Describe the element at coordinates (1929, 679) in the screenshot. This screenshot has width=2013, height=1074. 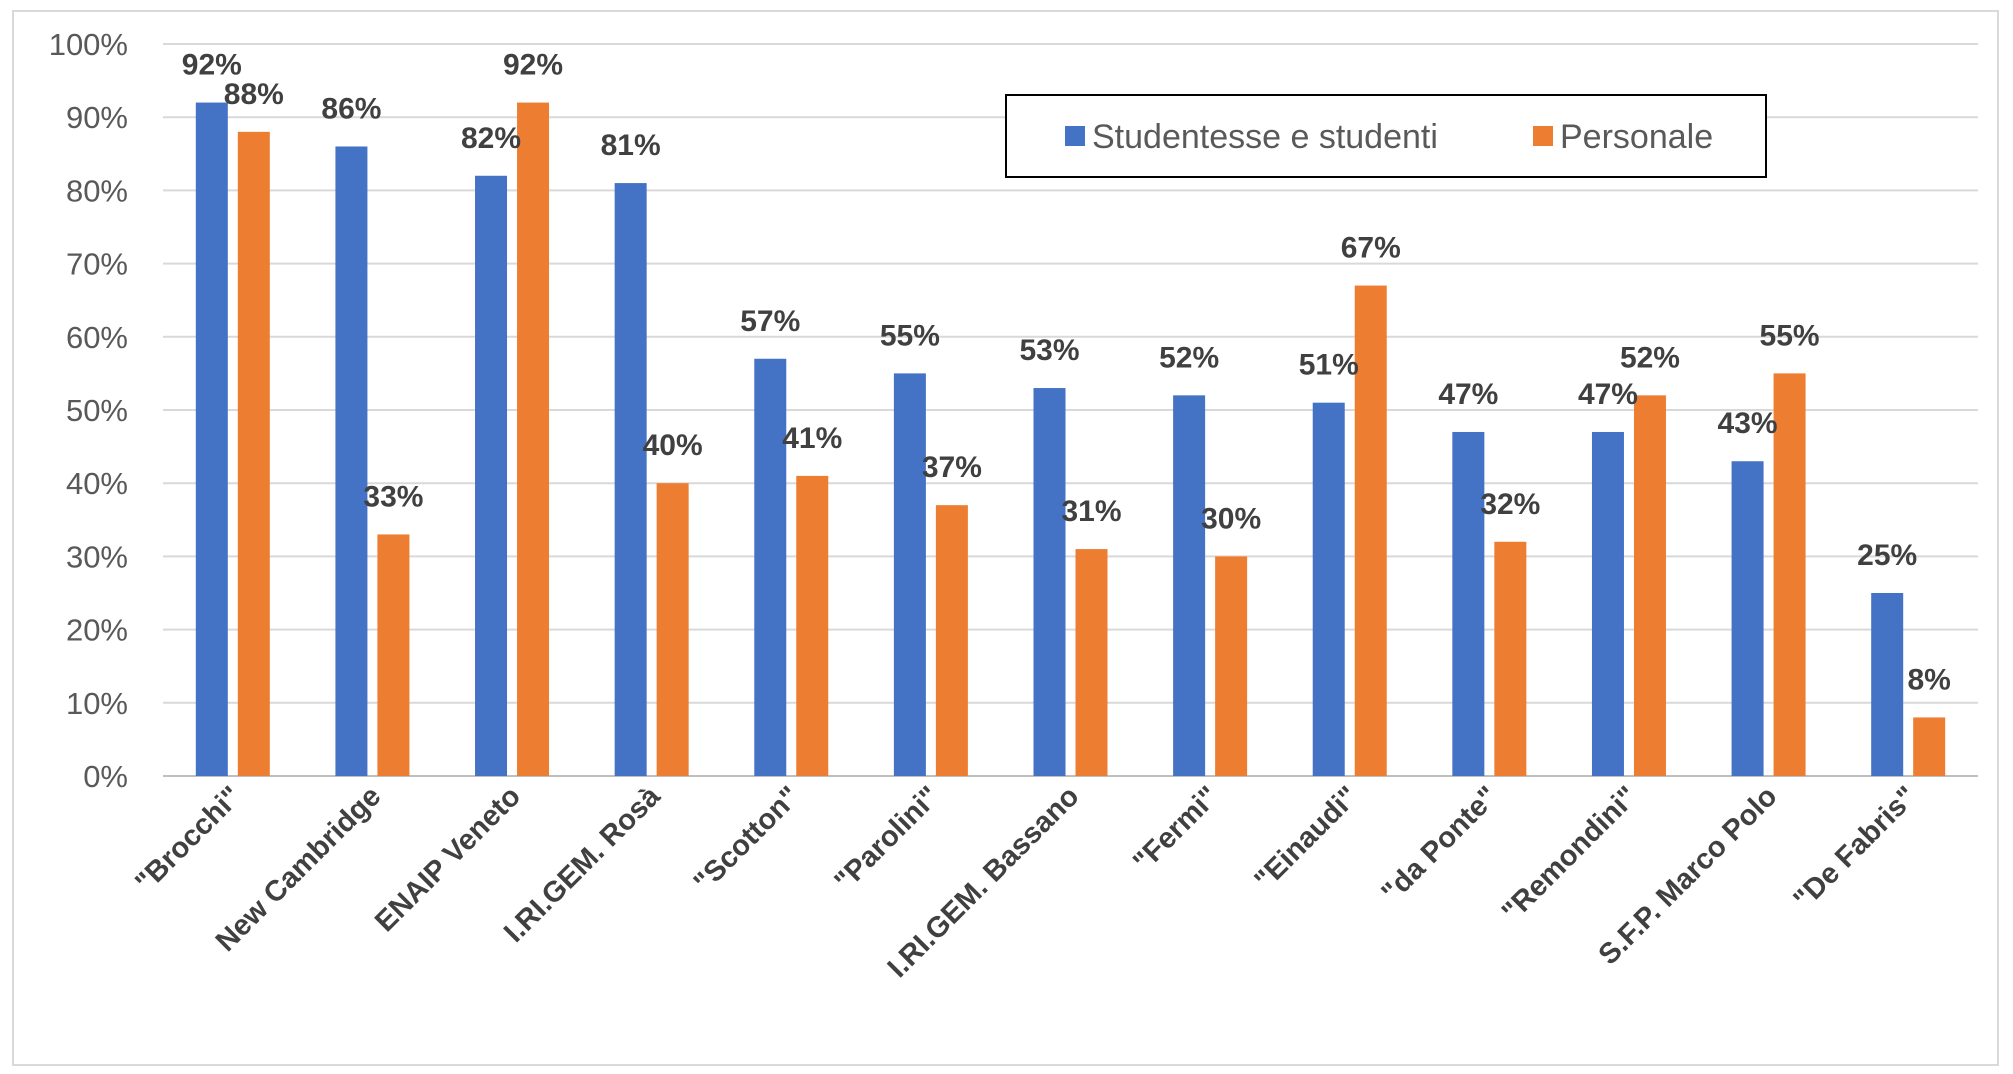
I see `data-label: 8%` at that location.